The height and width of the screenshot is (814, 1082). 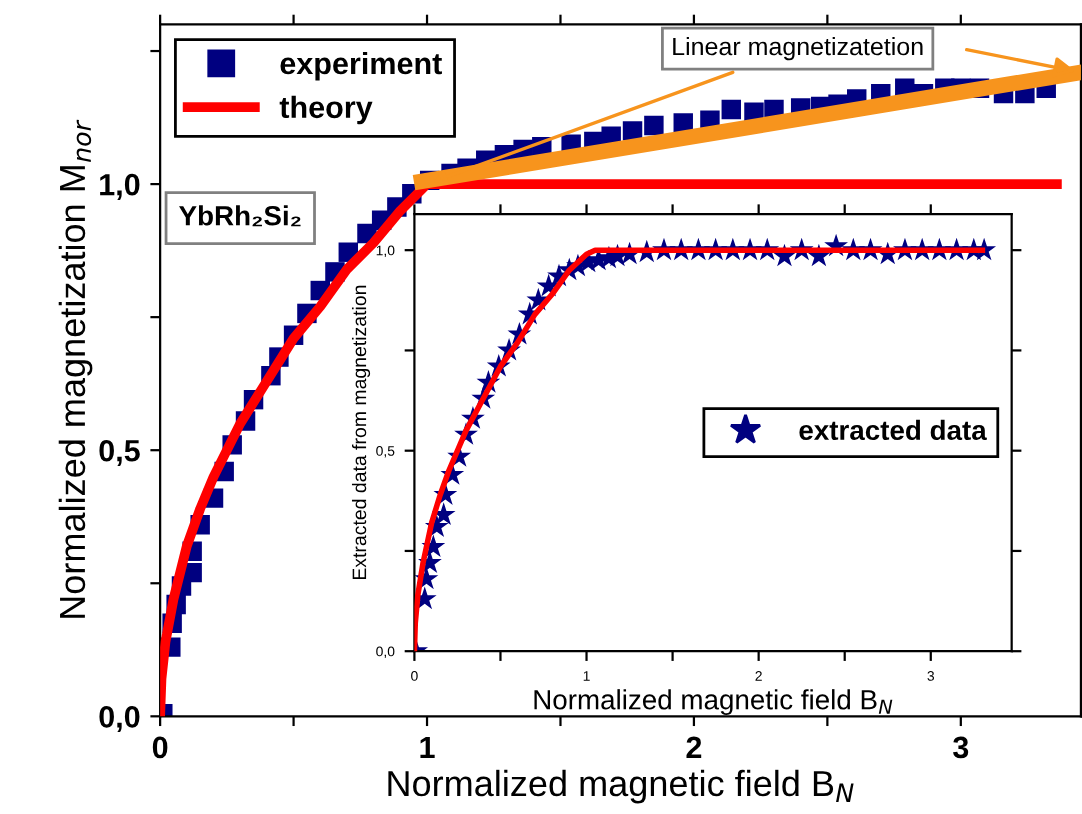 I want to click on annotation: Linear magnetizatetion, so click(x=798, y=48).